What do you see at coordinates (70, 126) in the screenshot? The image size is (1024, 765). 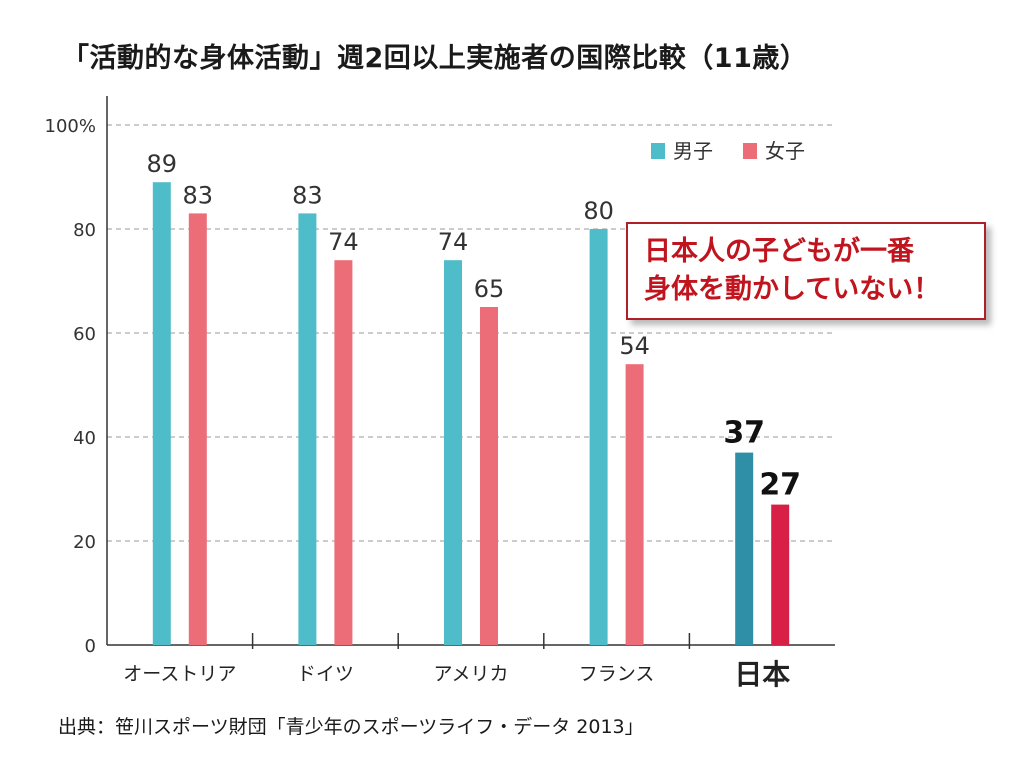 I see `y-tick-label: 100%` at bounding box center [70, 126].